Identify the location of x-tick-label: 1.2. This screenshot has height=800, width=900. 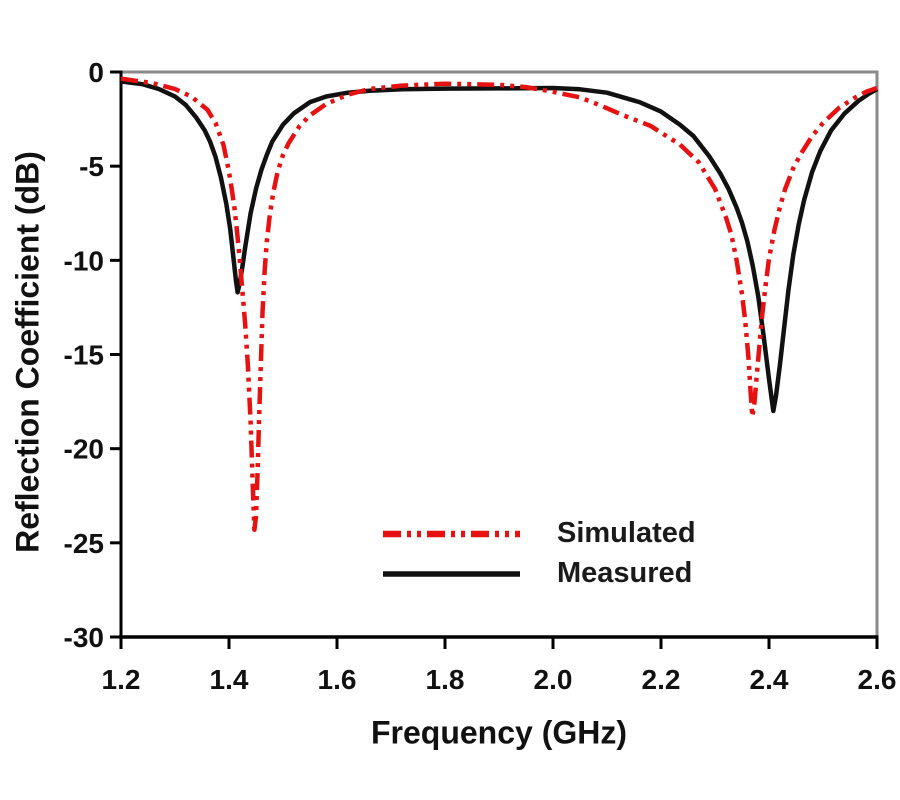
(121, 679).